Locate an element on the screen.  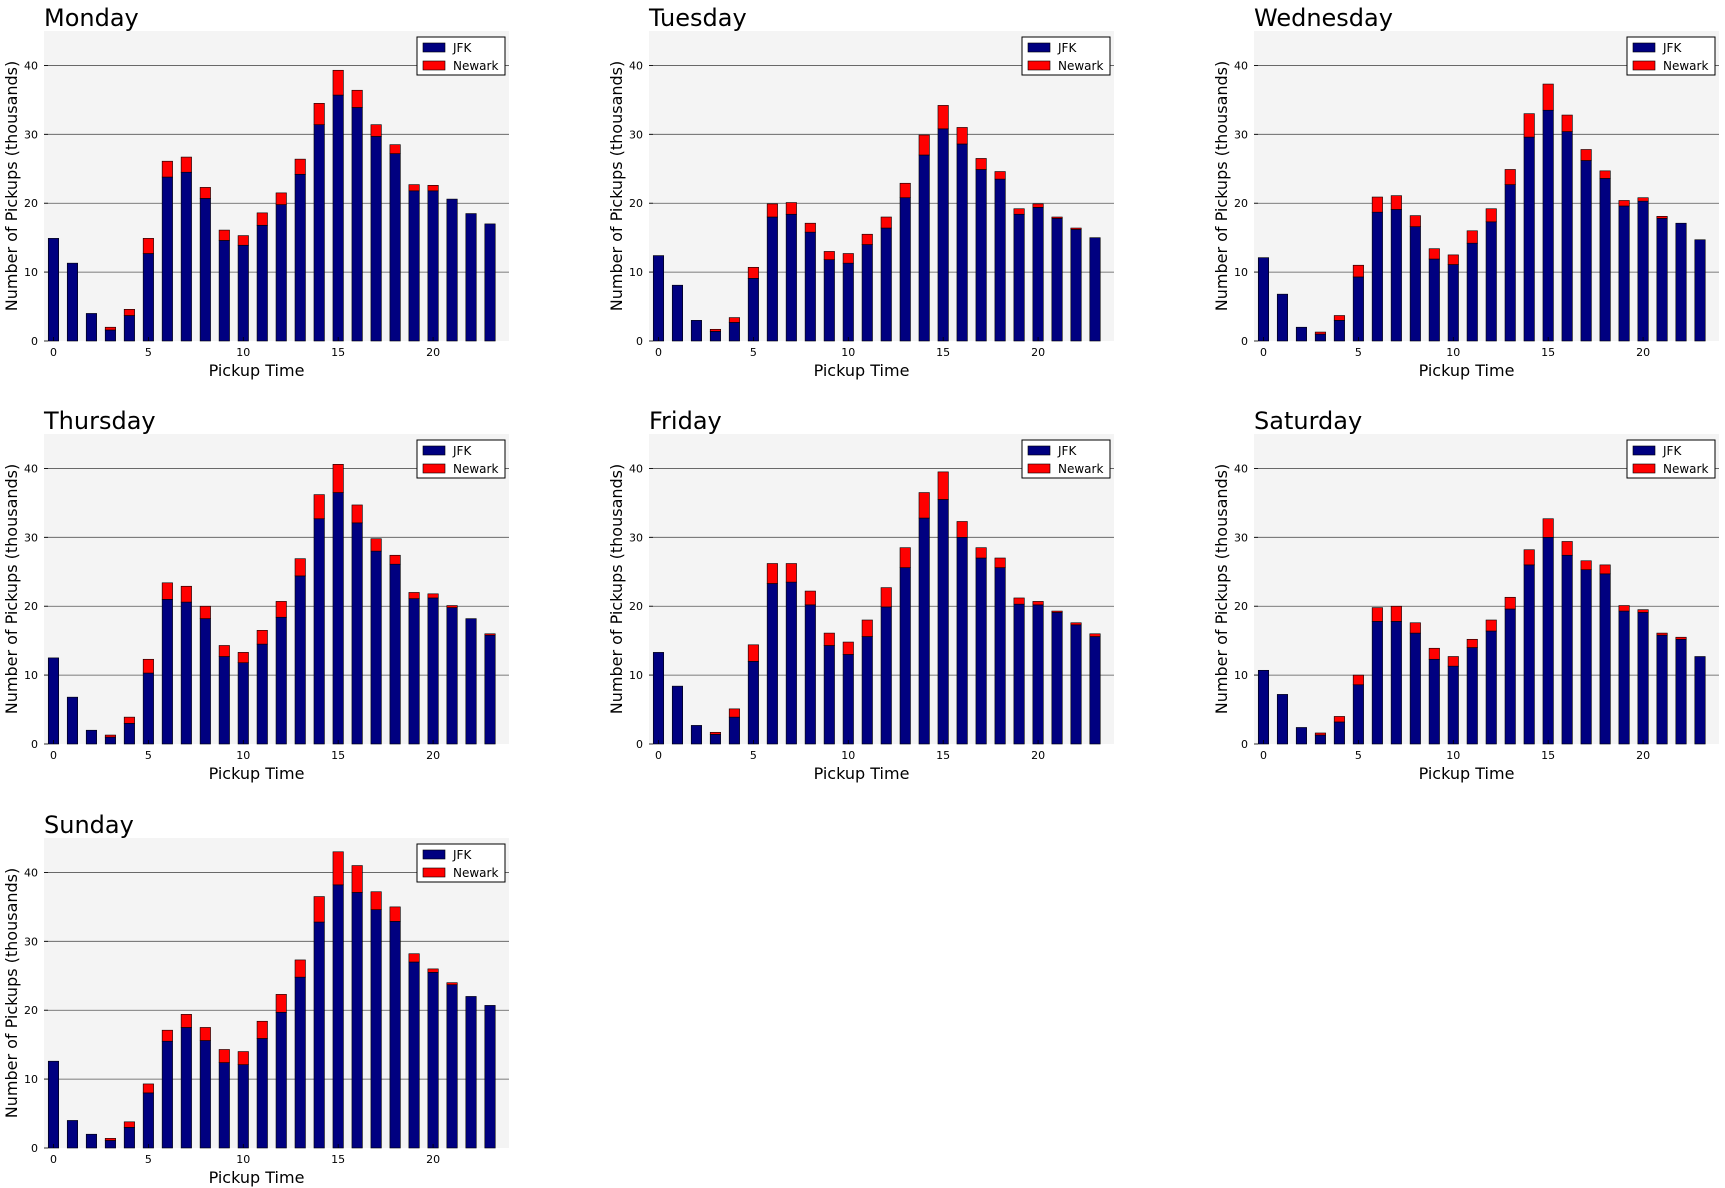
x-tick-label: 0 is located at coordinates (53, 352).